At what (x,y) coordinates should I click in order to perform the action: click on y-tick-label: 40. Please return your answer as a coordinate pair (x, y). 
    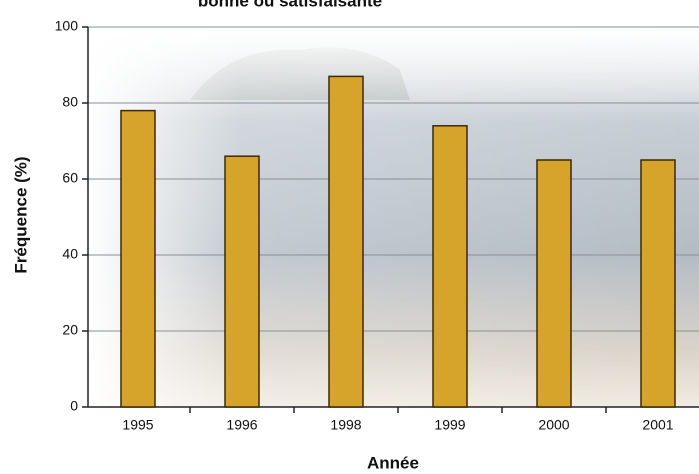
    Looking at the image, I should click on (70, 254).